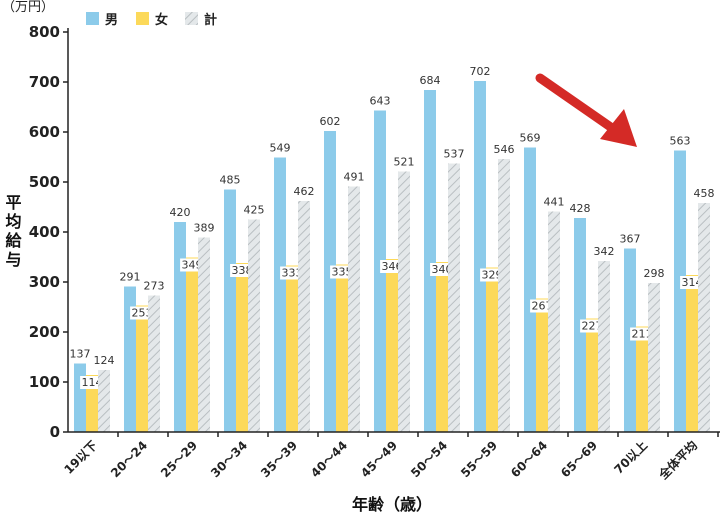 This screenshot has width=720, height=514. What do you see at coordinates (677, 460) in the screenshot?
I see `x-category-label: 全体平均` at bounding box center [677, 460].